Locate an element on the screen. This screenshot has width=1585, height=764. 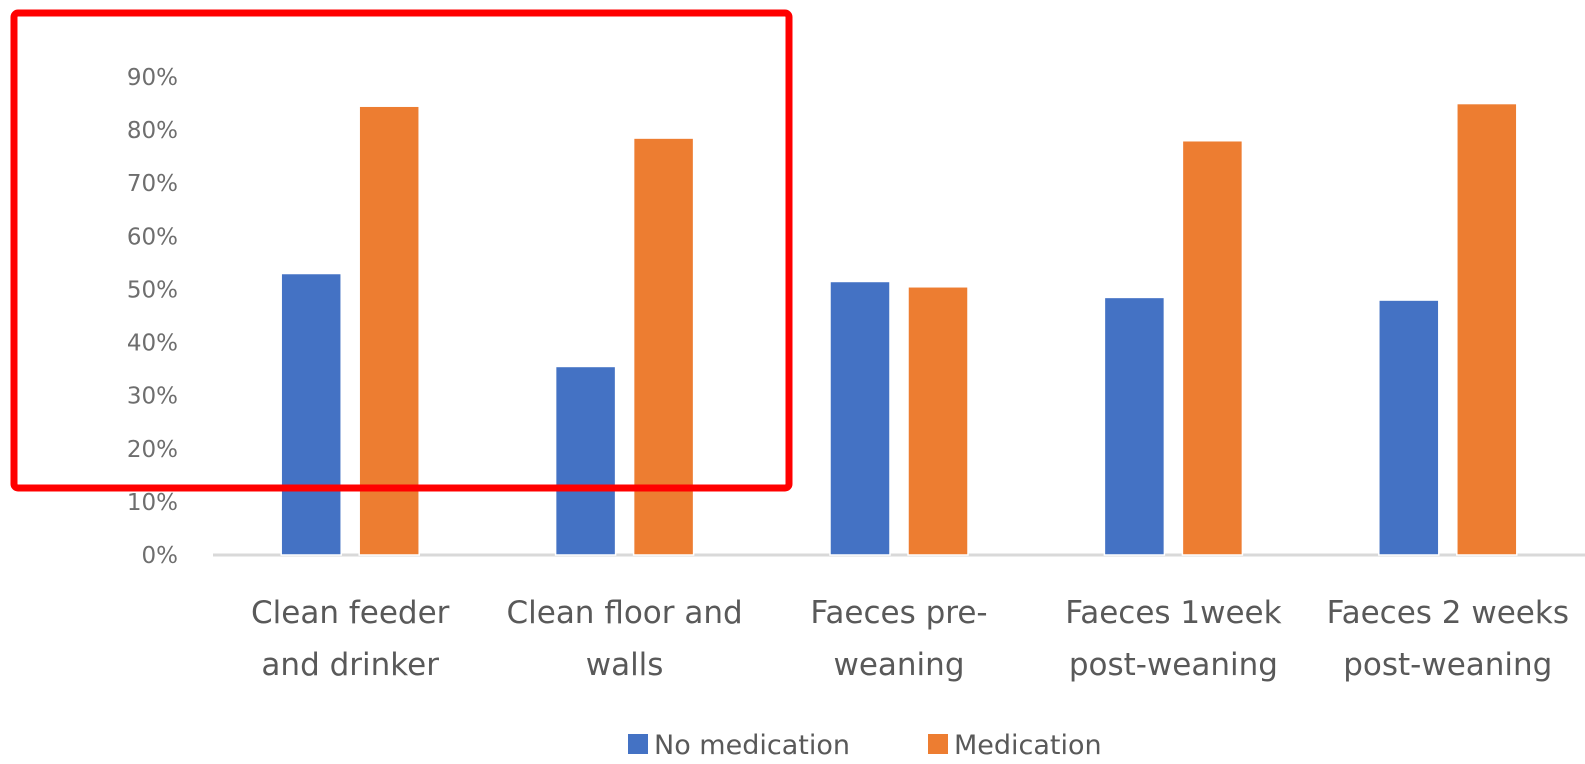
category-label: Clean feeder is located at coordinates (350, 613).